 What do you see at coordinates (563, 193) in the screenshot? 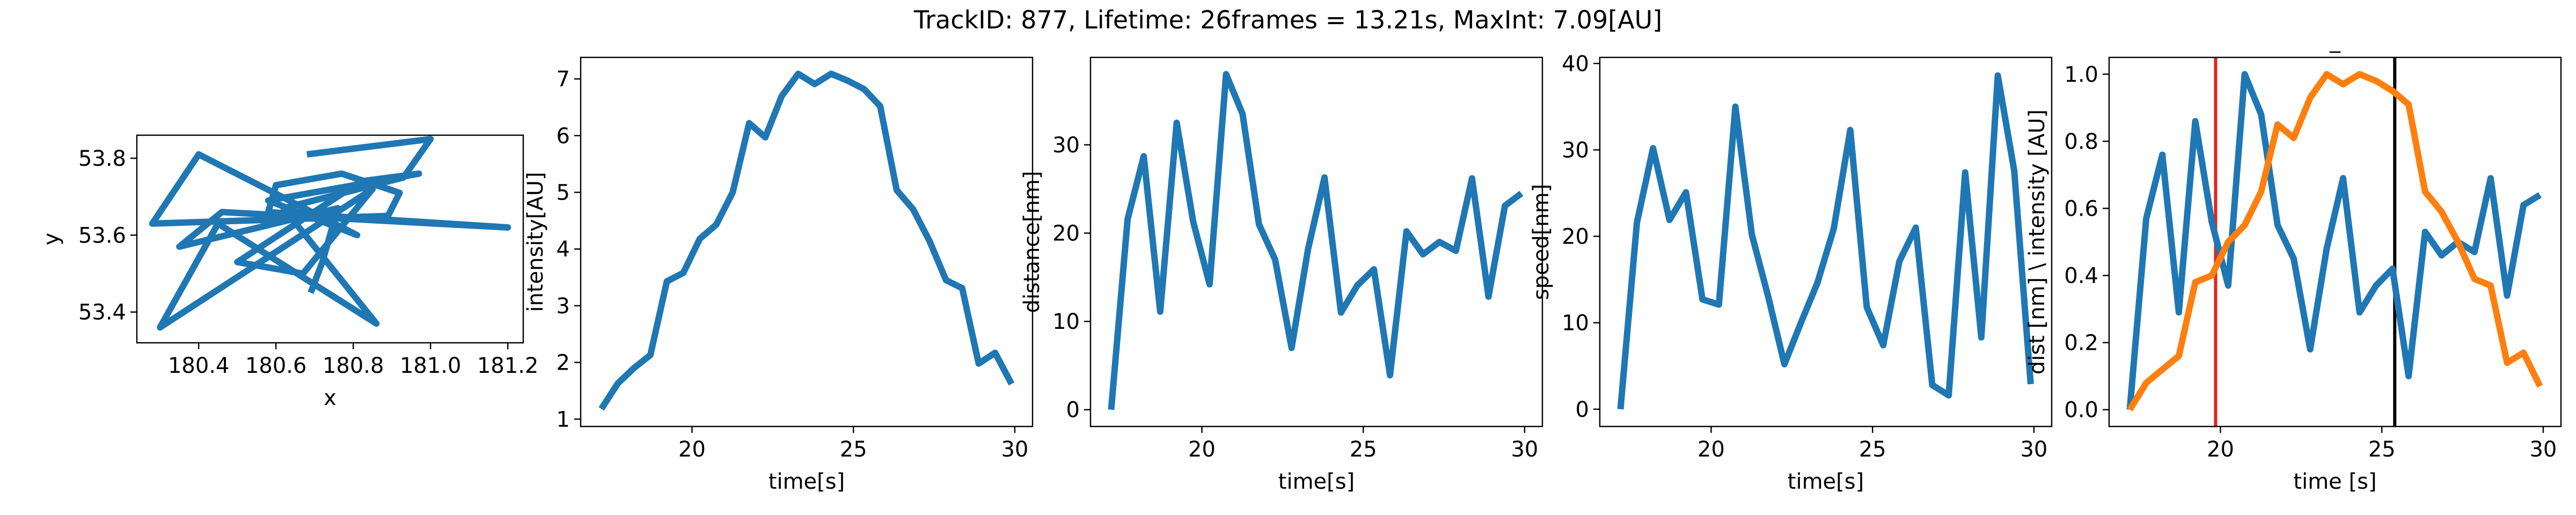
I see `y-tick-label: 5` at bounding box center [563, 193].